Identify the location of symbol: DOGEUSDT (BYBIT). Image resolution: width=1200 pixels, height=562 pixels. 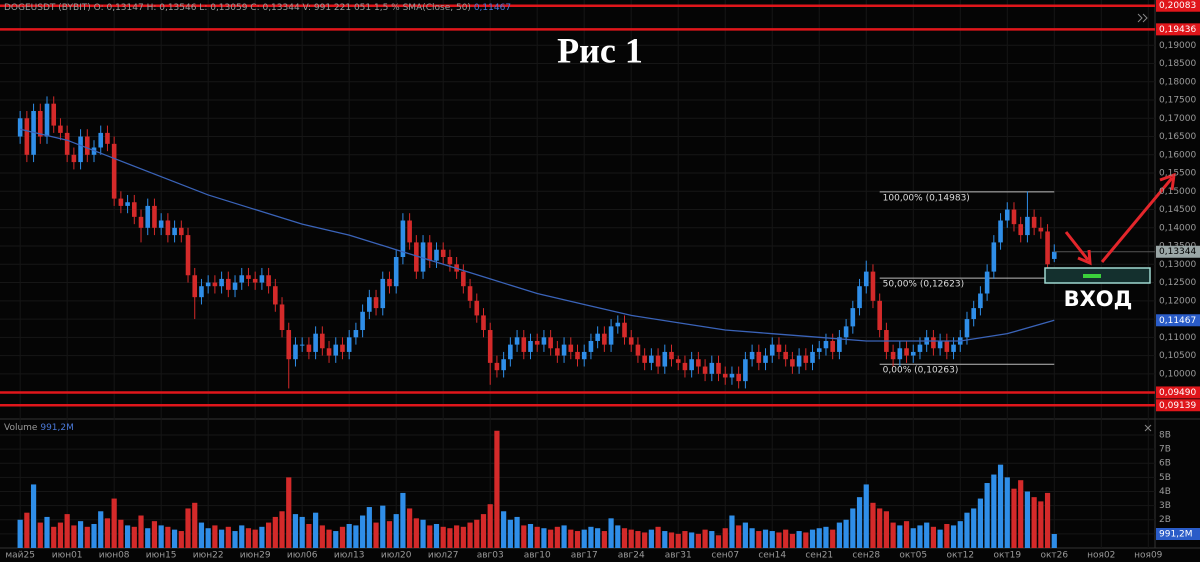
(47, 8).